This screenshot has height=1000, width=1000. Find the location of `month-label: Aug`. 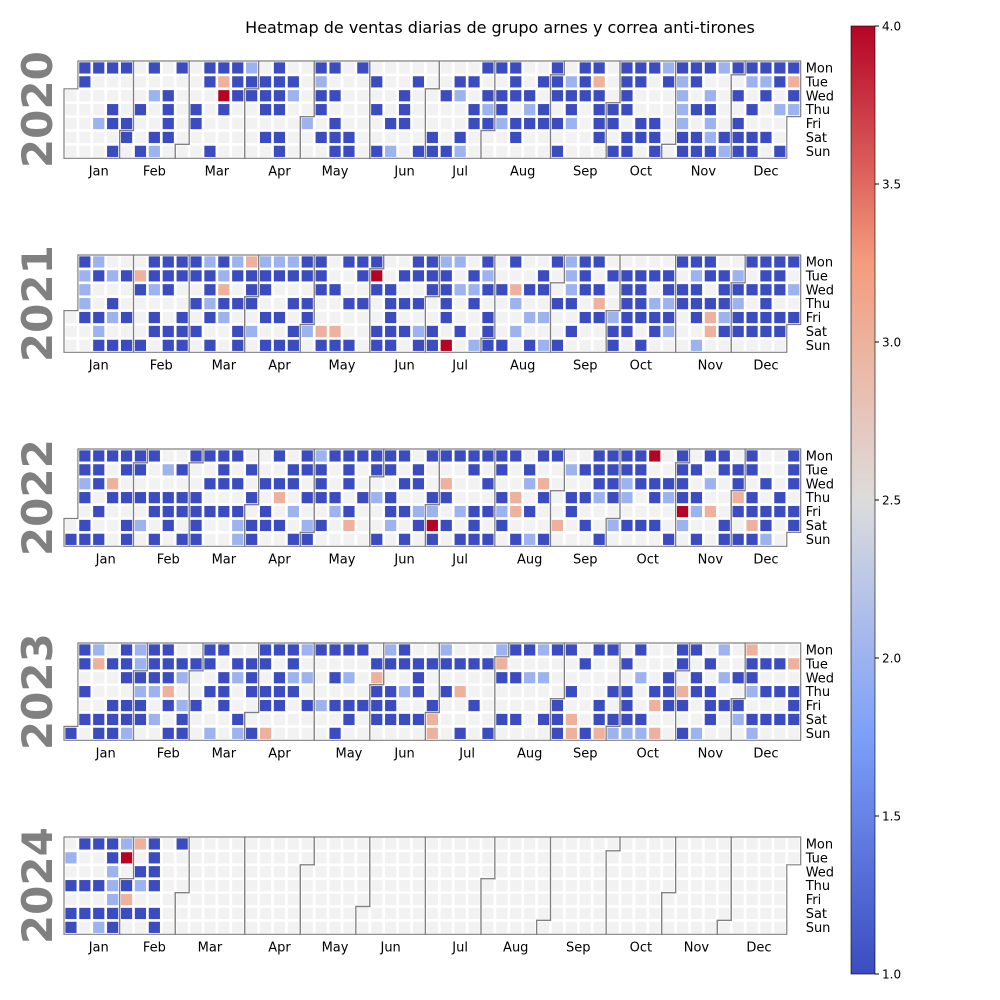

month-label: Aug is located at coordinates (529, 559).